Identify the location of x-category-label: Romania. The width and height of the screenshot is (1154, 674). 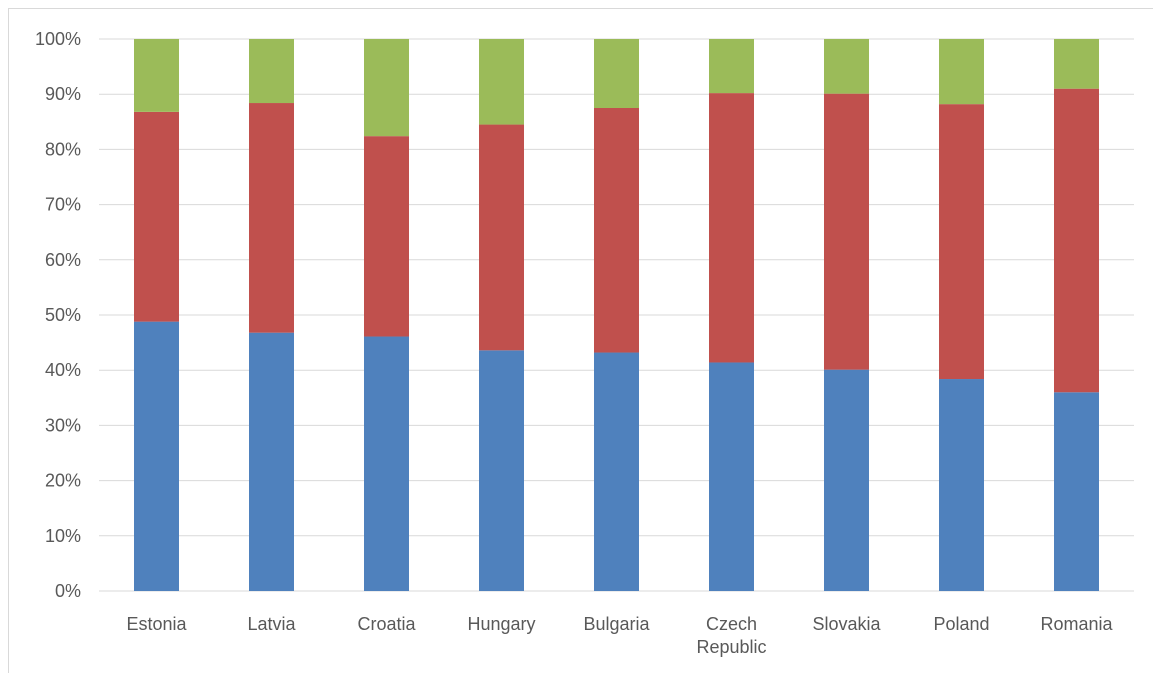
(1076, 624).